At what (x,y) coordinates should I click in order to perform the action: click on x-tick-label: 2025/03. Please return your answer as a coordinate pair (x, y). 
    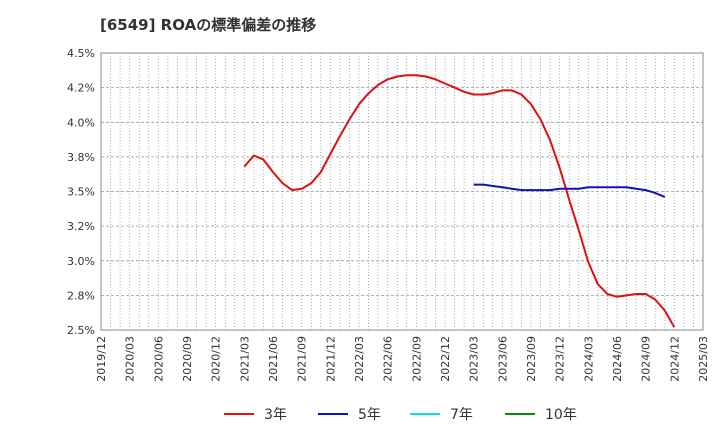
    Looking at the image, I should click on (703, 359).